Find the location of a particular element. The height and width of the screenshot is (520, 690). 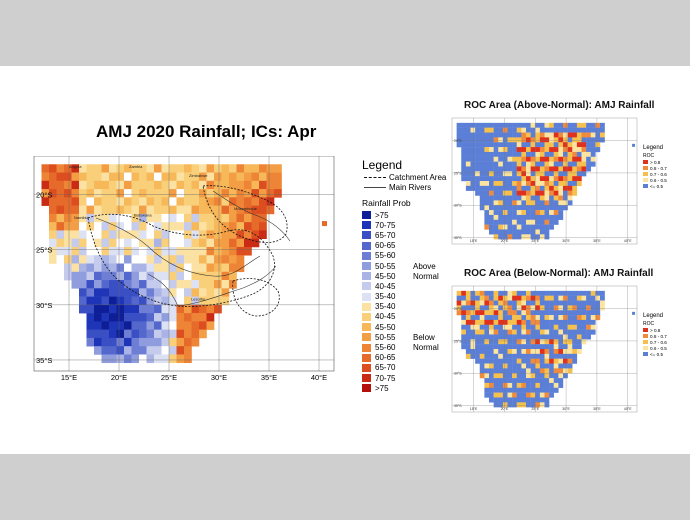

roc-legend-class: 0.6 - 0.5 is located at coordinates (660, 180).